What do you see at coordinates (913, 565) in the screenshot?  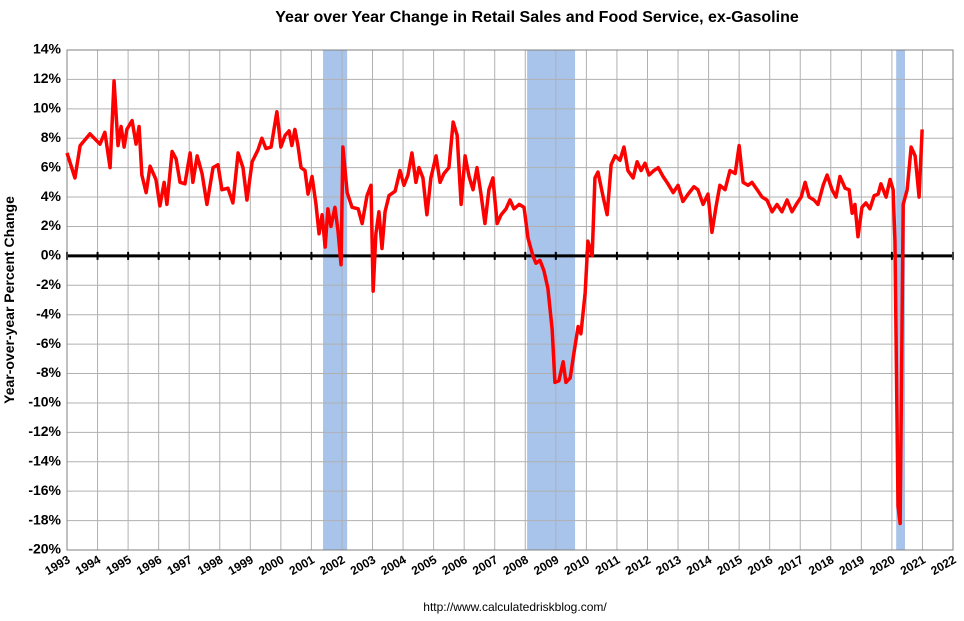 I see `x-tick-label: 2021` at bounding box center [913, 565].